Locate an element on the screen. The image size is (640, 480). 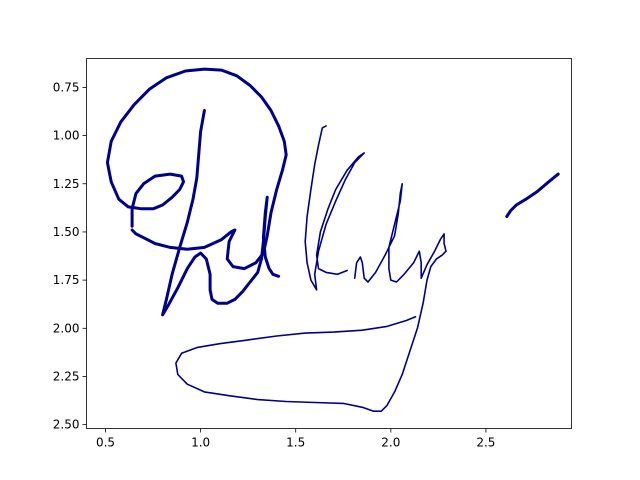
x-tick-label: 0.5 is located at coordinates (105, 443).